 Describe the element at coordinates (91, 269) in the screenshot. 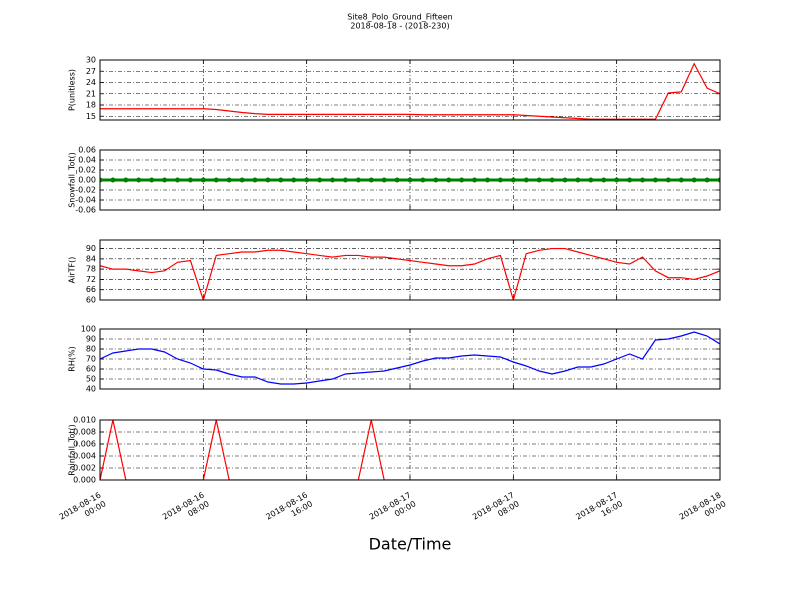

I see `y-tick-label: 78` at that location.